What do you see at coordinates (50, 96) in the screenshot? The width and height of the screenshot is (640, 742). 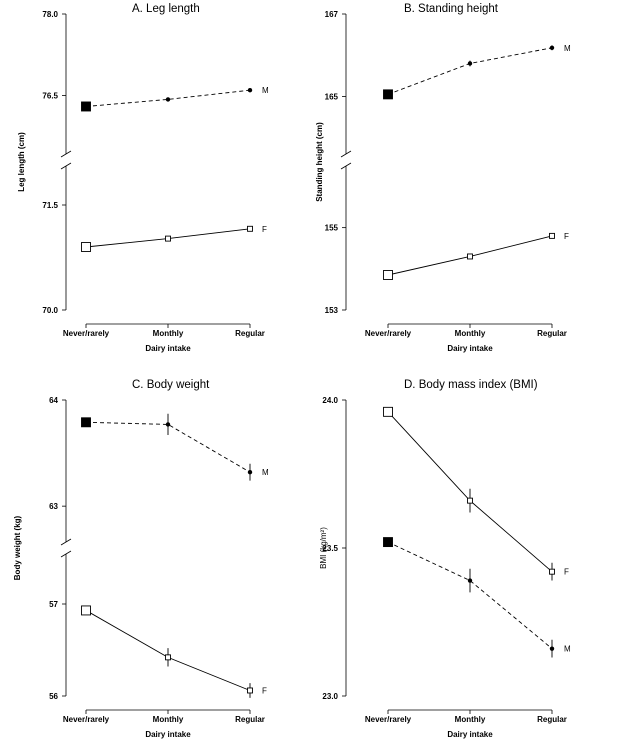 I see `y-tick-label: 76.5` at bounding box center [50, 96].